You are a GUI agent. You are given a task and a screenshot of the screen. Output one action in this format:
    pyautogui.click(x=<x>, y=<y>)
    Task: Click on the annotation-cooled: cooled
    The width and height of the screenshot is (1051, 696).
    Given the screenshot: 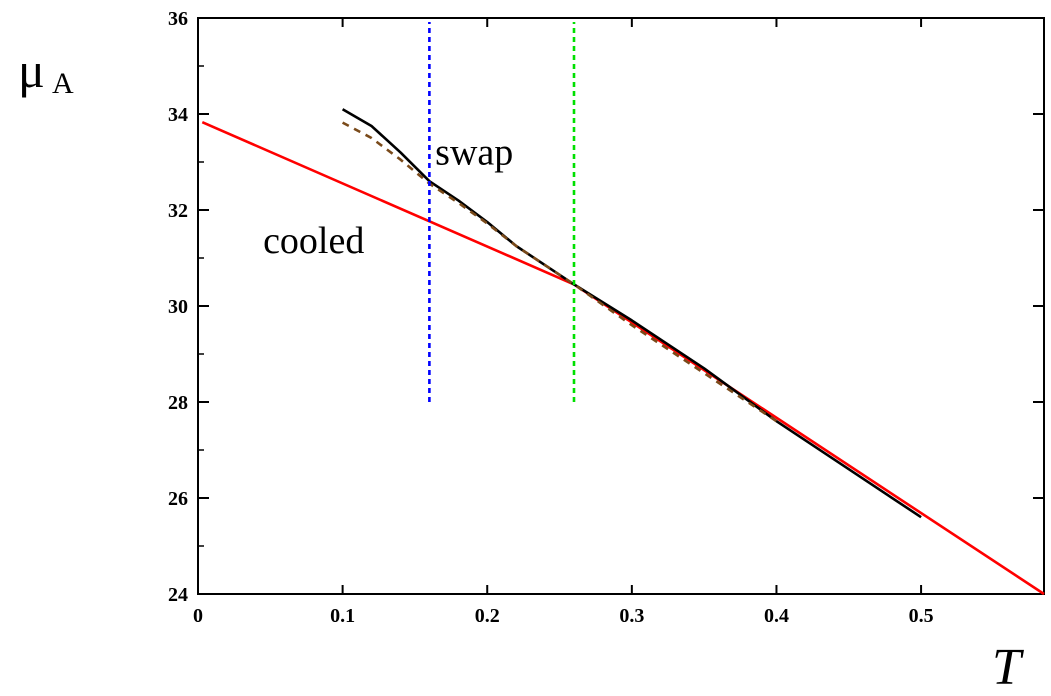 What is the action you would take?
    pyautogui.click(x=313, y=241)
    